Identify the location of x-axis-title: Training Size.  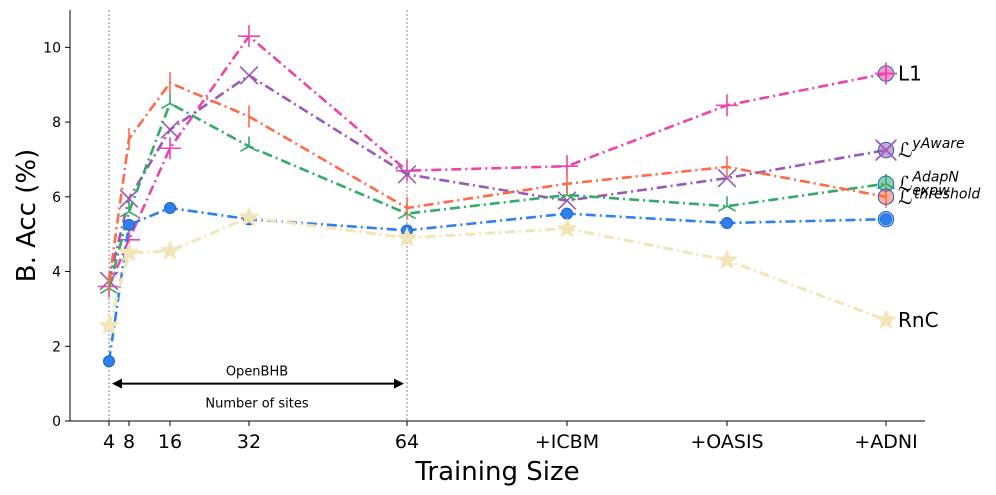
(496, 472).